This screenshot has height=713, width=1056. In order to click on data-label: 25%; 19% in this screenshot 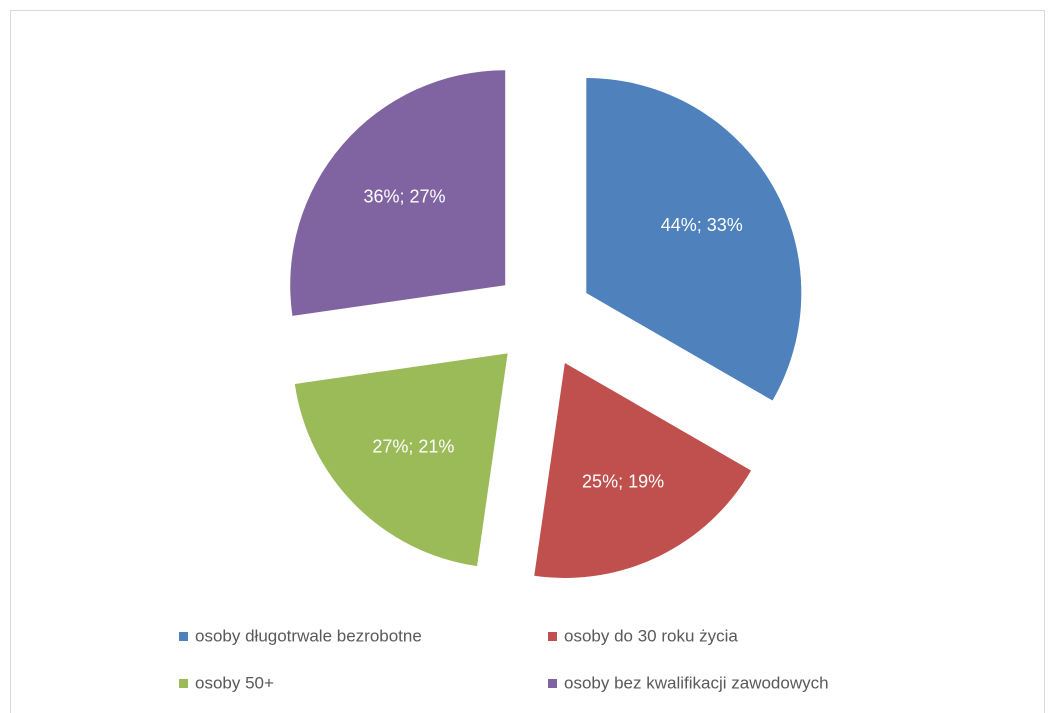, I will do `click(623, 482)`.